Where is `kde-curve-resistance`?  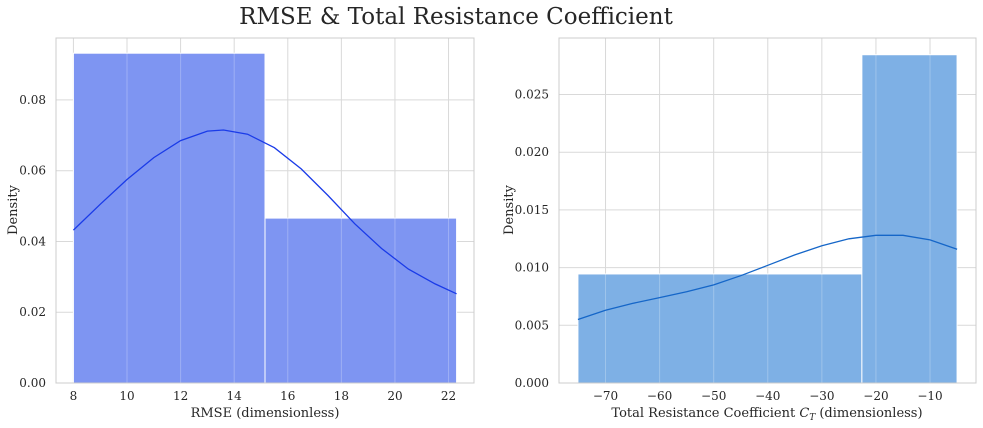
kde-curve-resistance is located at coordinates (767, 277).